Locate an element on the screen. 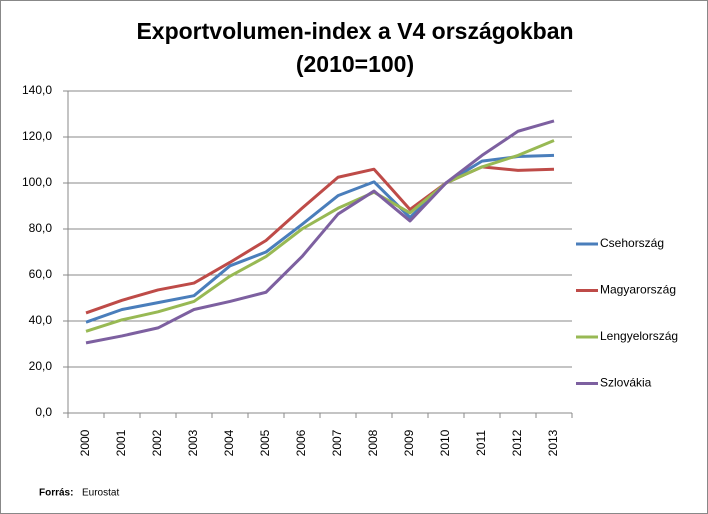  x-tick-label: 2001 is located at coordinates (121, 442).